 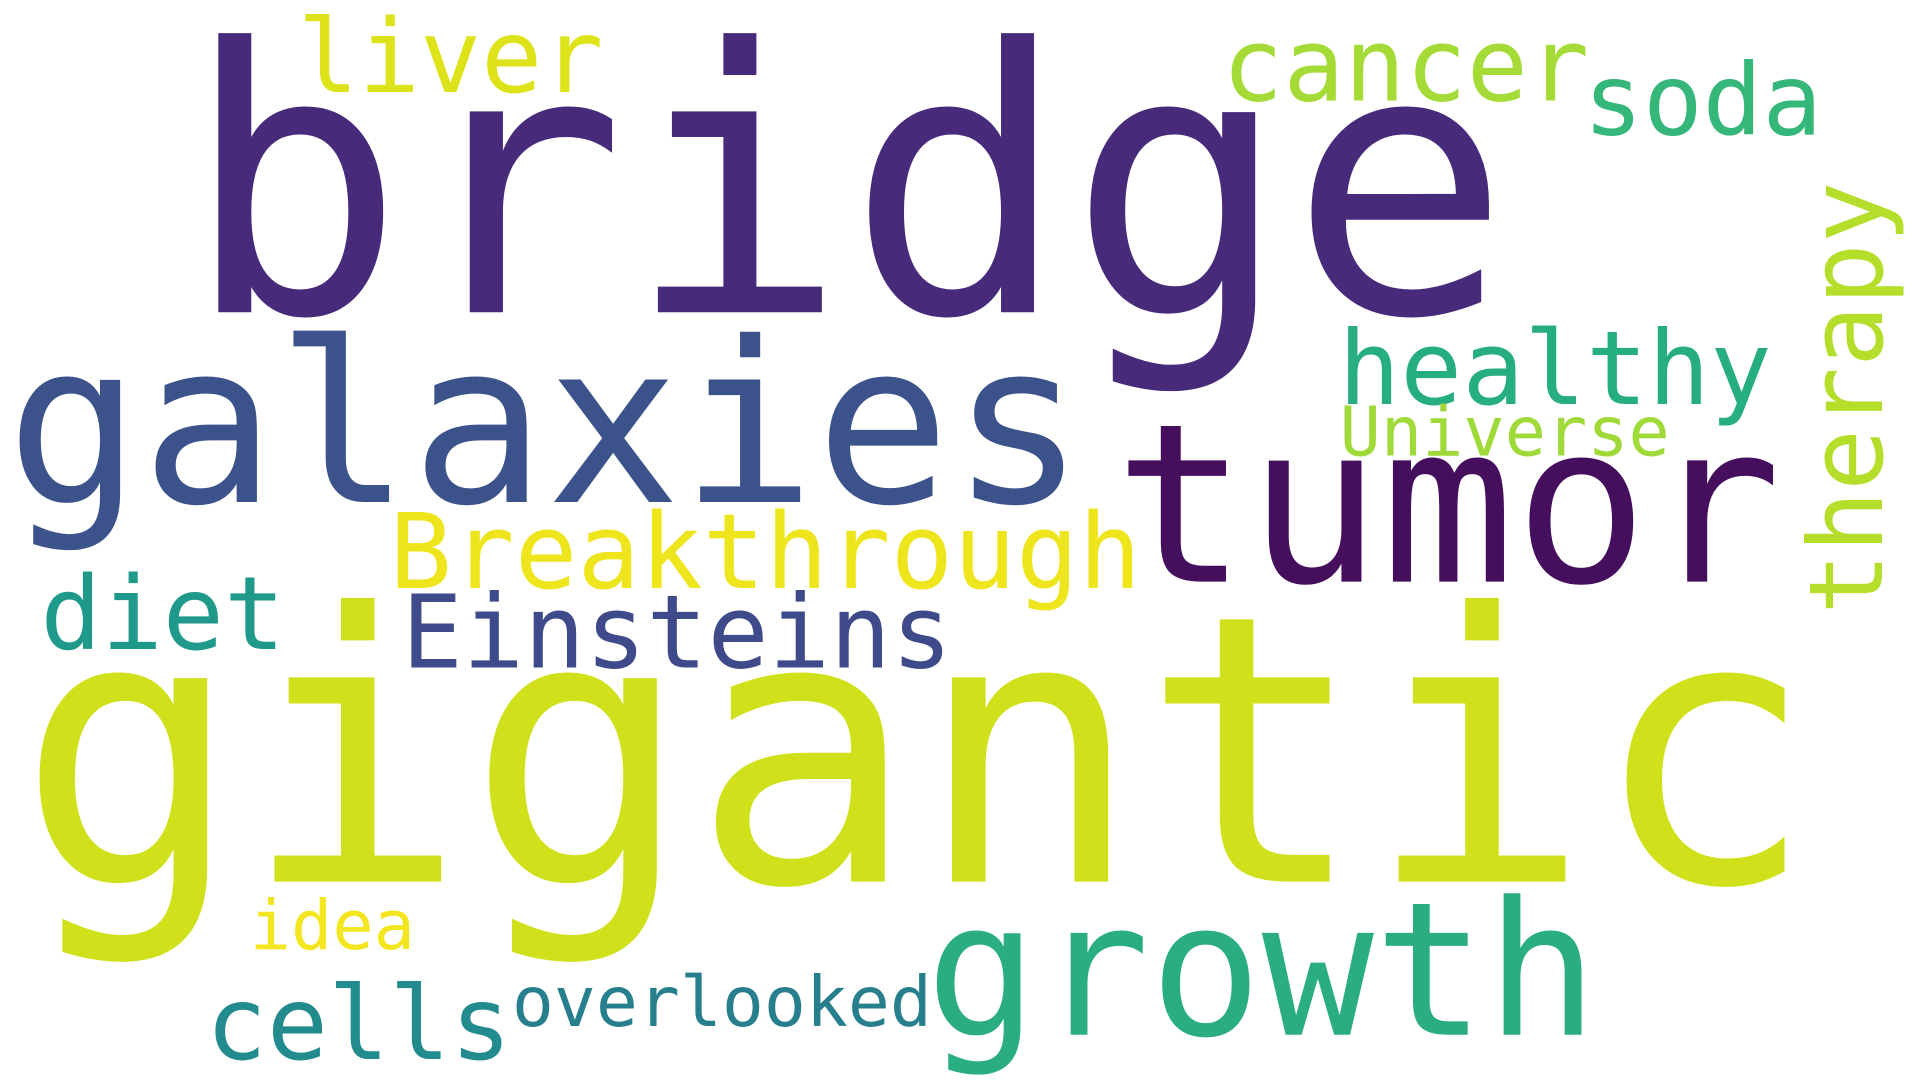 What do you see at coordinates (1847, 397) in the screenshot?
I see `word: therapy` at bounding box center [1847, 397].